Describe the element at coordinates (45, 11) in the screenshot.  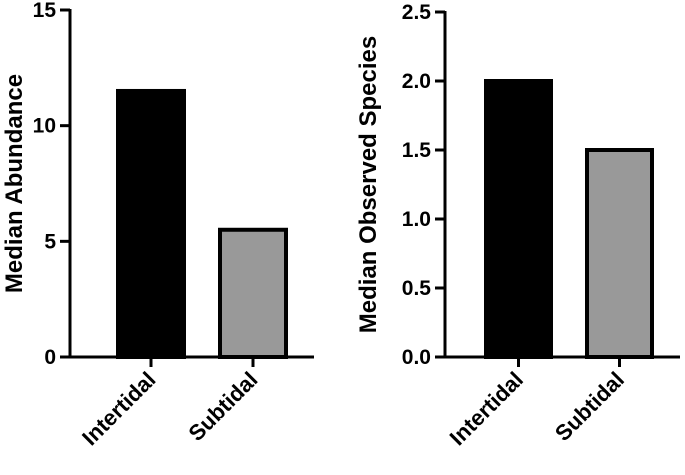
I see `y-tick-label: 15` at that location.